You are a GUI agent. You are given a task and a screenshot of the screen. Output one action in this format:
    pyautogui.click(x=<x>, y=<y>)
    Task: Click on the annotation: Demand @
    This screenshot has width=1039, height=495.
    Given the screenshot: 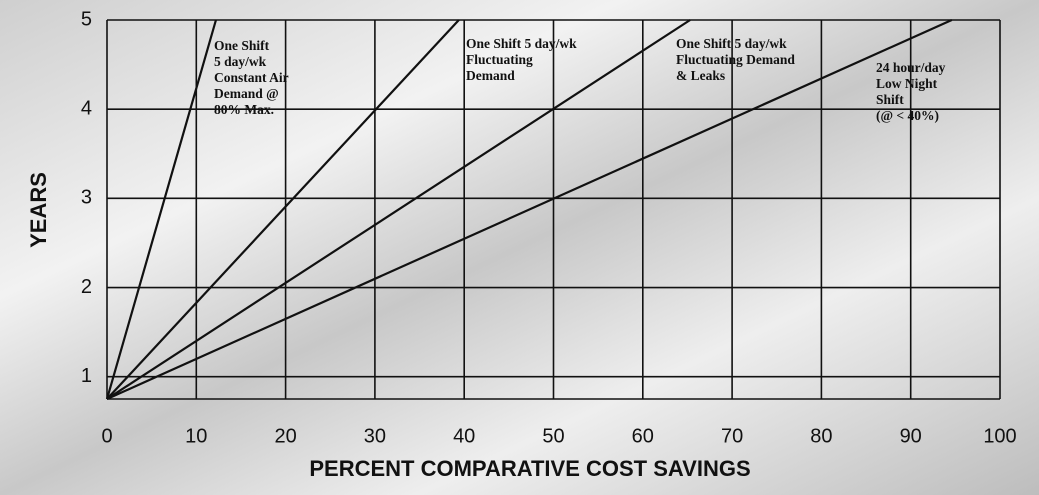 What is the action you would take?
    pyautogui.click(x=246, y=93)
    